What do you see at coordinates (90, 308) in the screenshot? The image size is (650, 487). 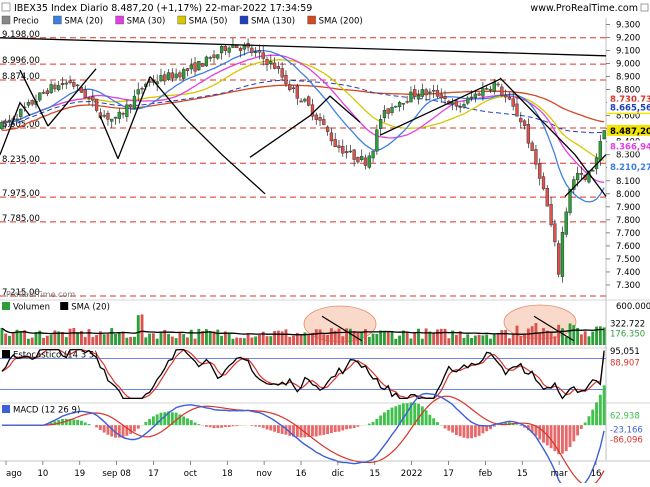 I see `legend-label: SMA (20)` at bounding box center [90, 308].